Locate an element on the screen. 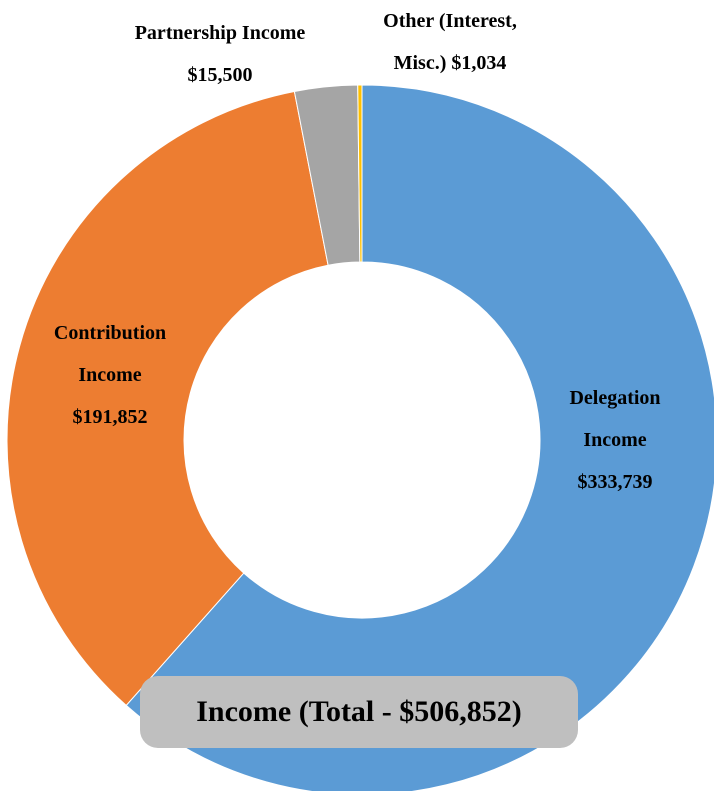 Image resolution: width=714 pixels, height=791 pixels. value-label: $15,500 is located at coordinates (220, 75).